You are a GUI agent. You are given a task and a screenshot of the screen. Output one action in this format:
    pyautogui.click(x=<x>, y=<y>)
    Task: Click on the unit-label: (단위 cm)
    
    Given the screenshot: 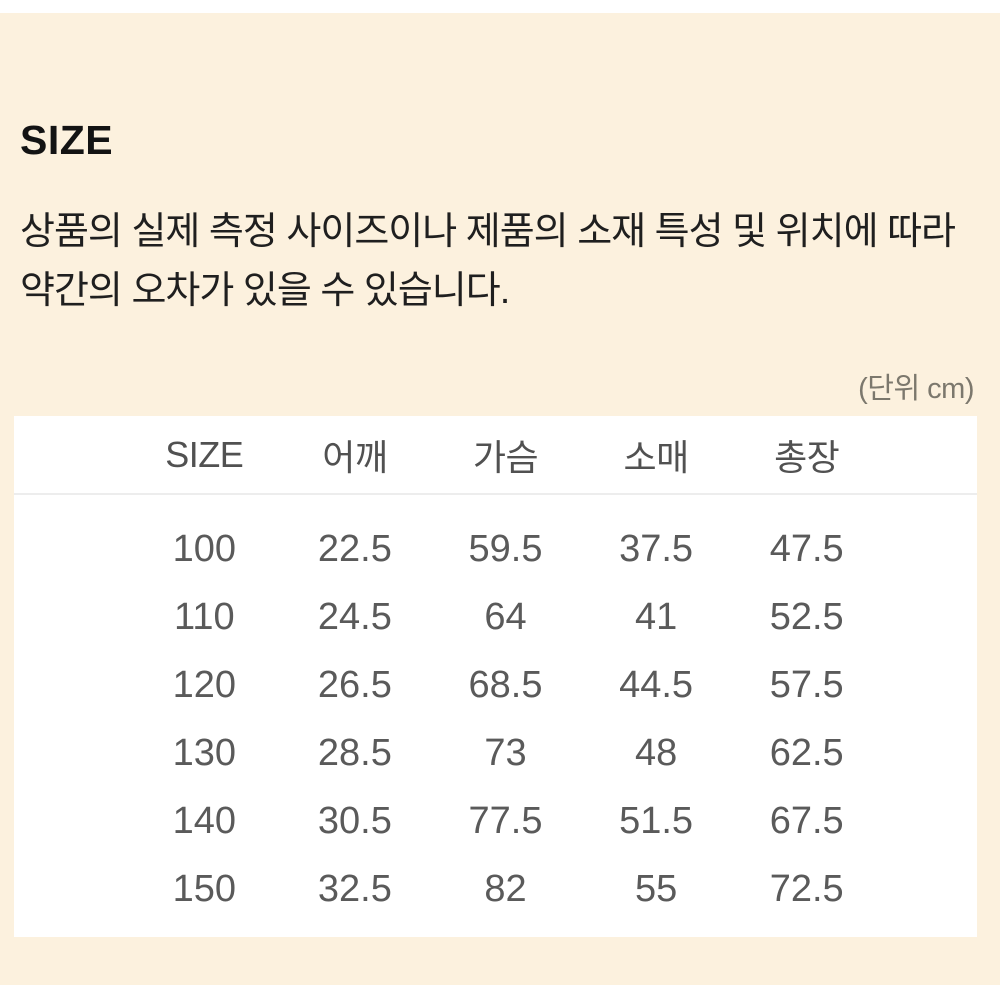 What is the action you would take?
    pyautogui.click(x=916, y=389)
    